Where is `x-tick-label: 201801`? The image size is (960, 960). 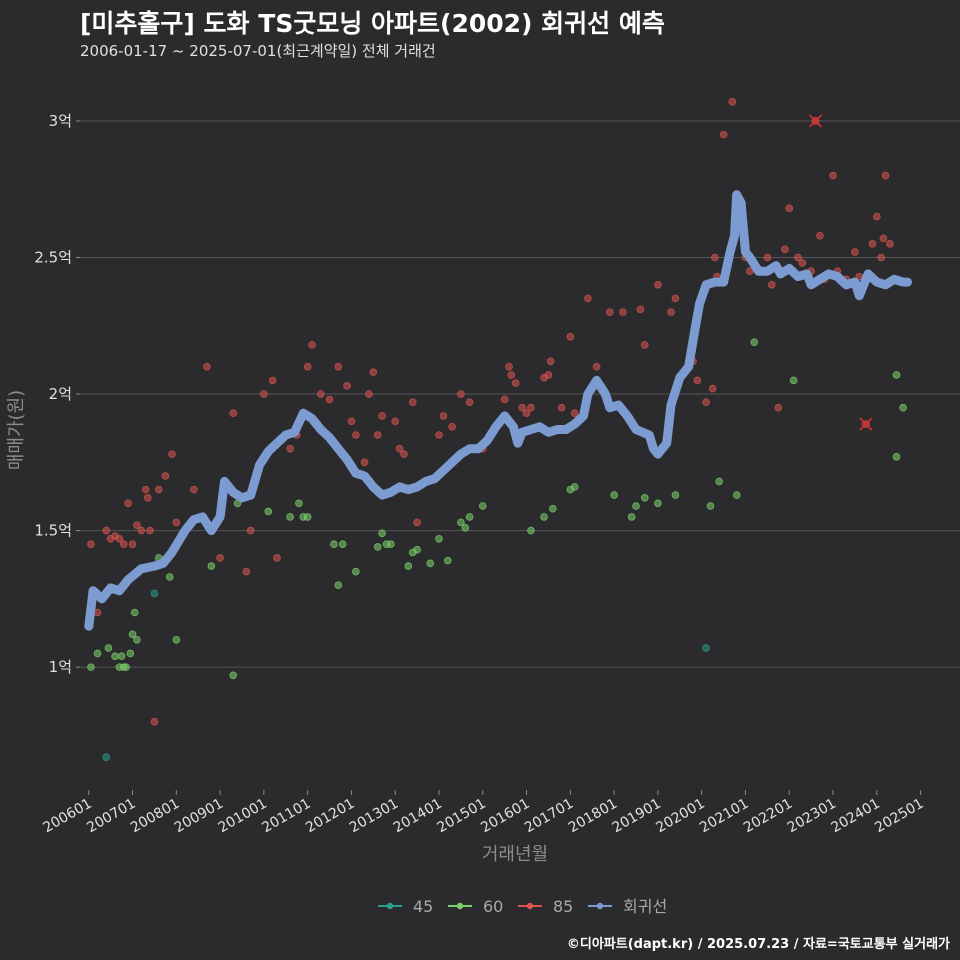
x-tick-label: 201801 is located at coordinates (593, 816).